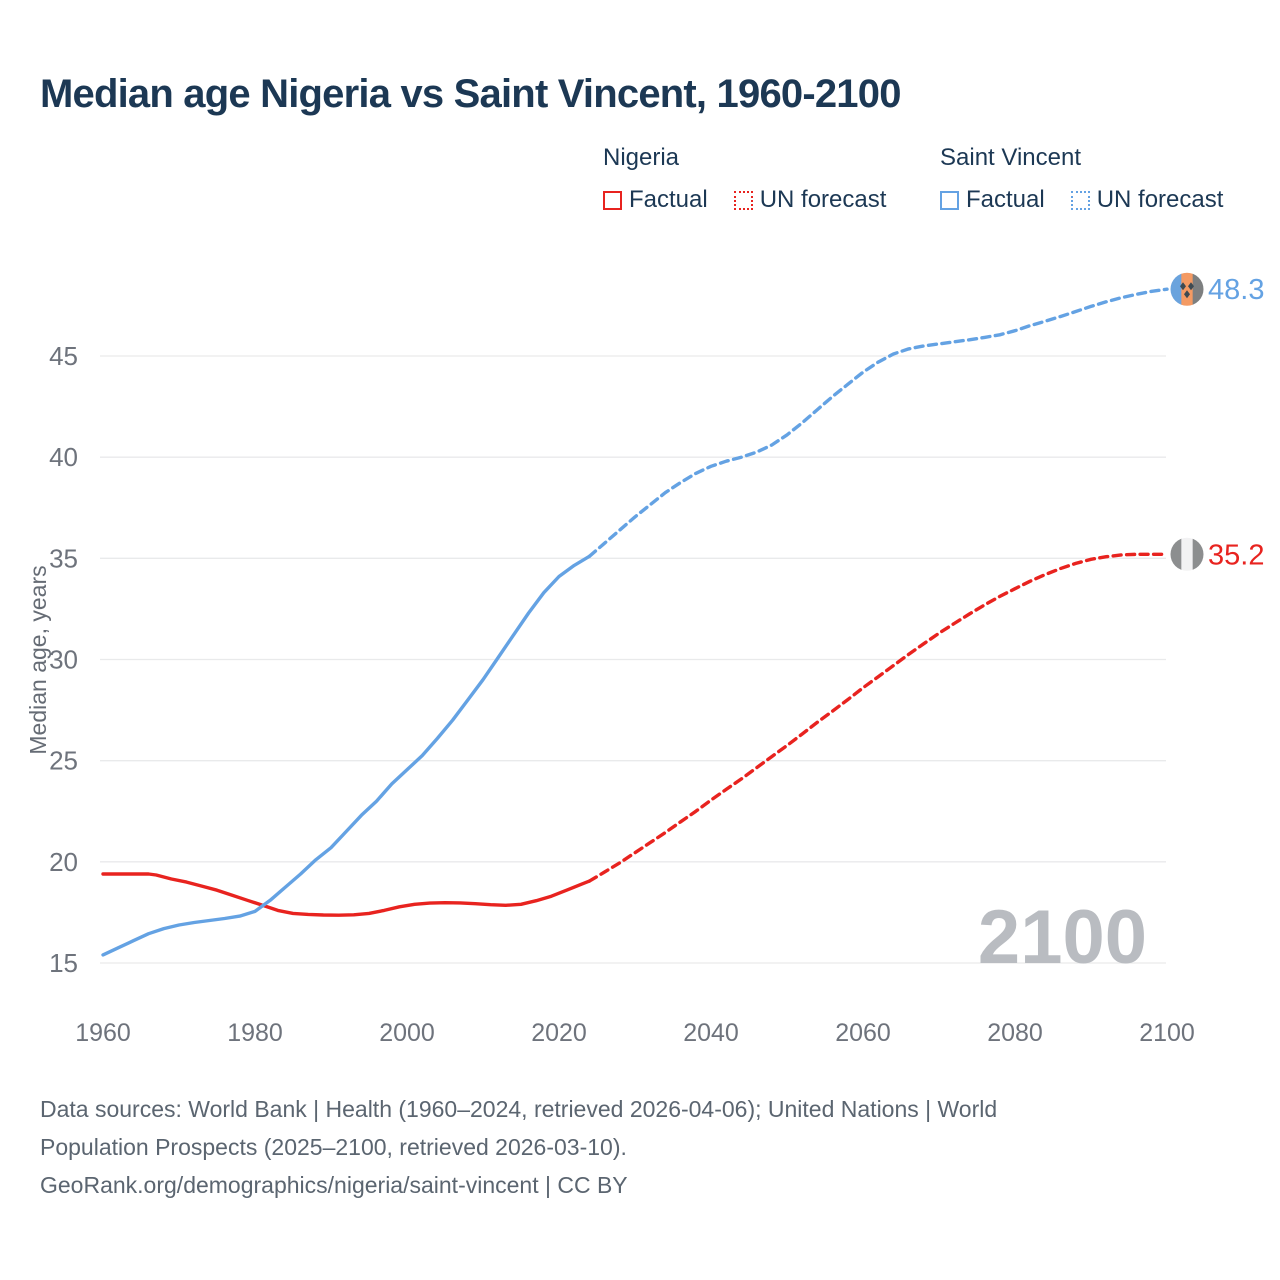 The width and height of the screenshot is (1280, 1280). I want to click on hovered-year-watermark: 2100, so click(1062, 937).